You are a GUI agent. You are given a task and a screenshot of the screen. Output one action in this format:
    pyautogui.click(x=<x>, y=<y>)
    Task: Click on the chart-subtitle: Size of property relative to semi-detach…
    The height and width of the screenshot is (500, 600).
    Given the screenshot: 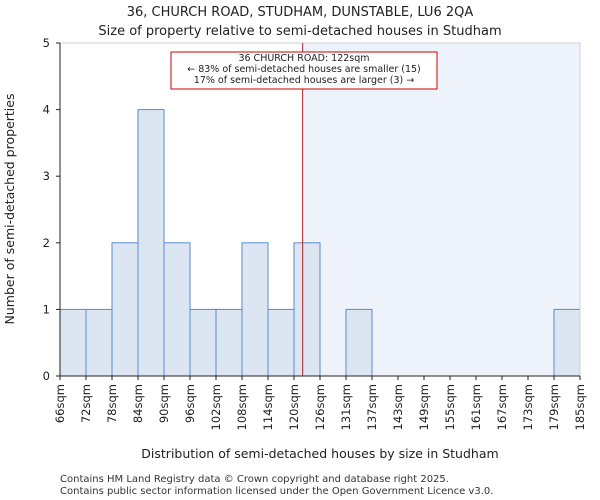 What is the action you would take?
    pyautogui.click(x=299, y=31)
    